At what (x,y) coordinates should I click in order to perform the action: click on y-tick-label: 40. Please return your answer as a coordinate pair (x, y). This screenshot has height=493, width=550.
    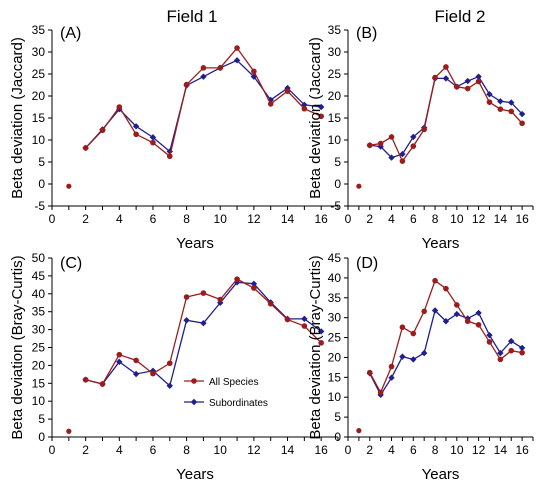
    Looking at the image, I should click on (39, 294).